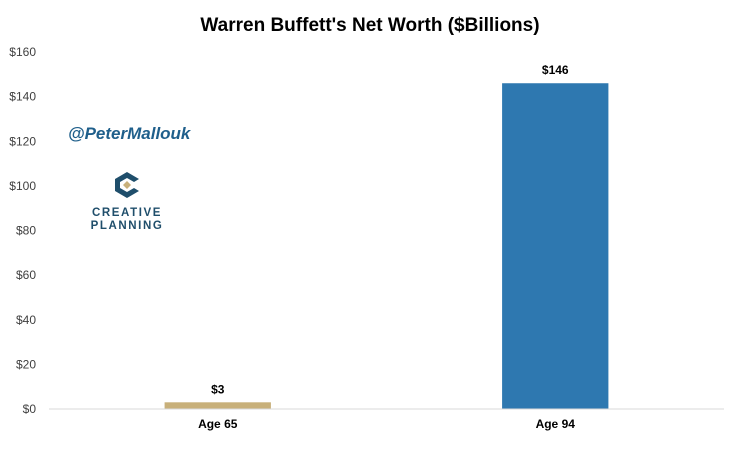  Describe the element at coordinates (127, 213) in the screenshot. I see `logo-text-line-1: CREATIVE` at that location.